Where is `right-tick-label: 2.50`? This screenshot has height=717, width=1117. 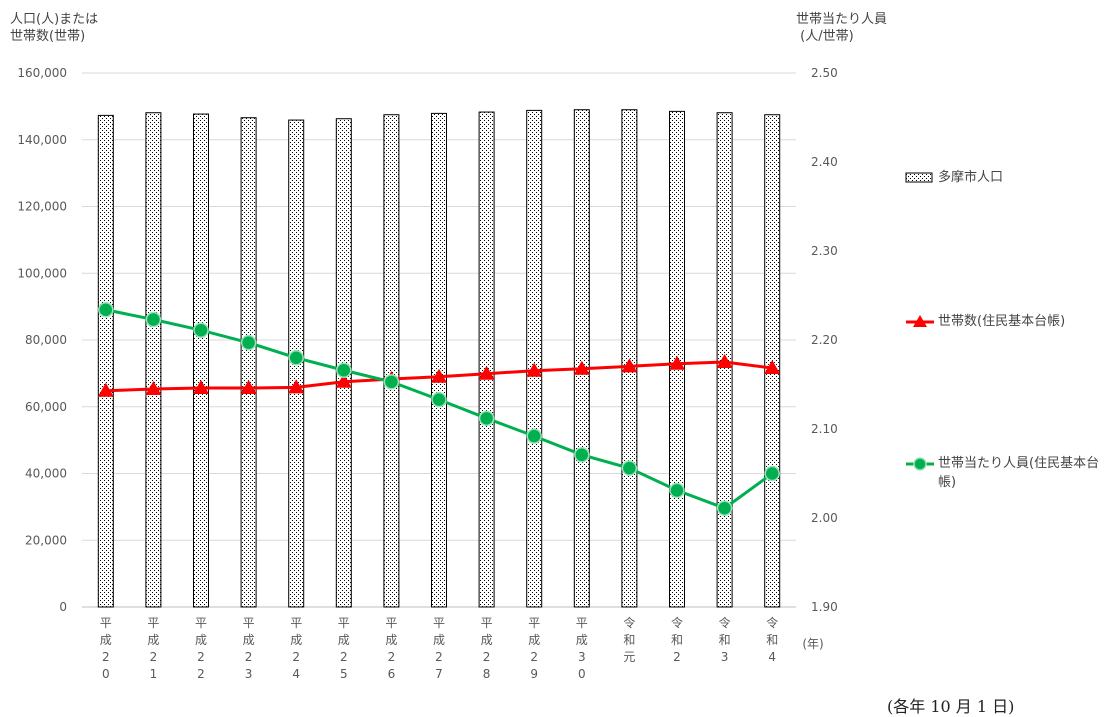 right-tick-label: 2.50 is located at coordinates (824, 73).